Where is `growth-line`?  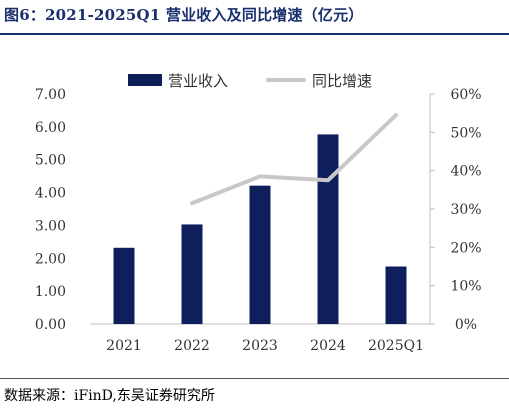
growth-line is located at coordinates (294, 159).